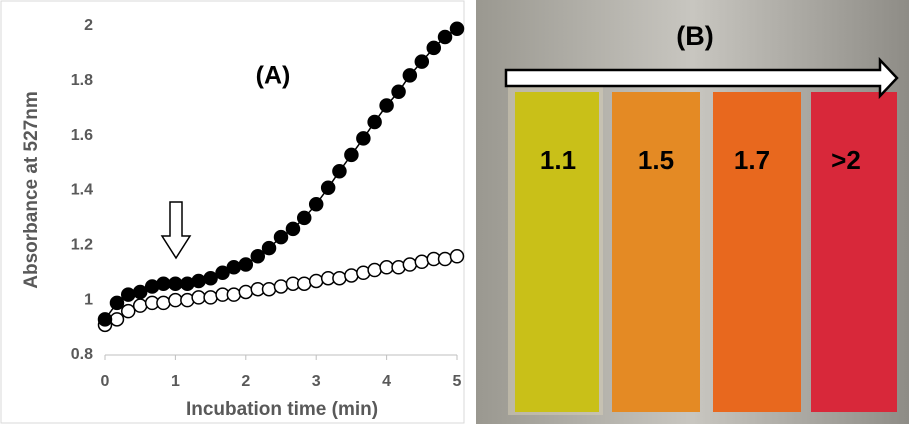  I want to click on cuvette-label: 1.7, so click(752, 160).